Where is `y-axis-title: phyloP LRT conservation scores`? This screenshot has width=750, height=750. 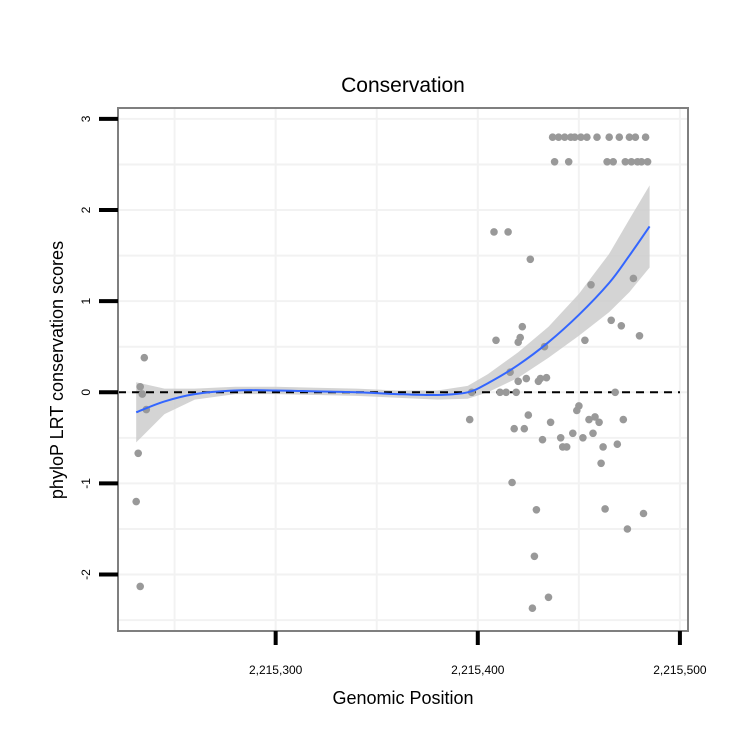 y-axis-title: phyloP LRT conservation scores is located at coordinates (57, 370).